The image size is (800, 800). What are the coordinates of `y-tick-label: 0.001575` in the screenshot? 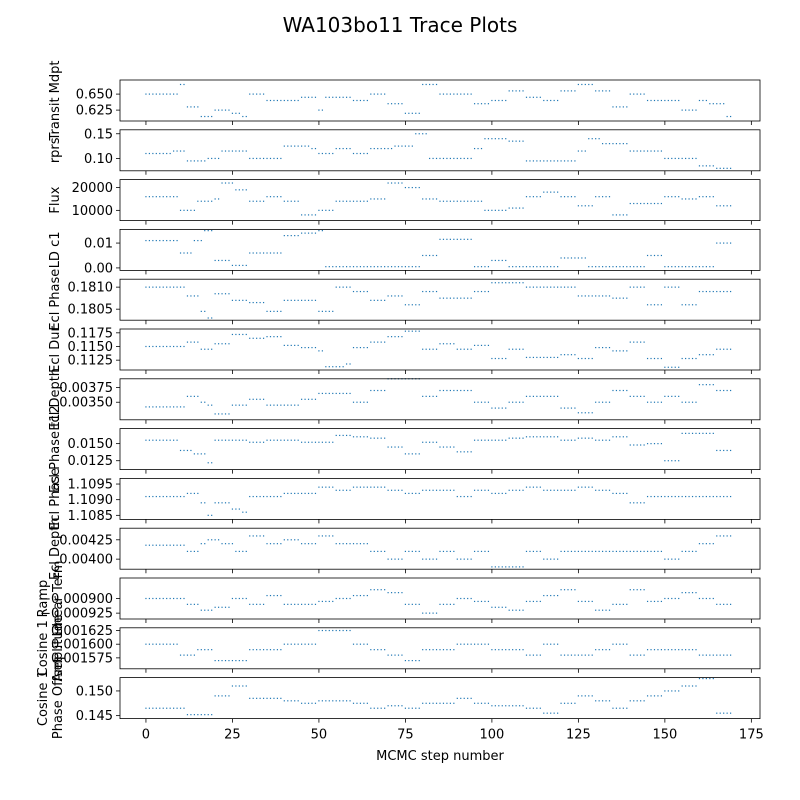 It's located at (82, 658).